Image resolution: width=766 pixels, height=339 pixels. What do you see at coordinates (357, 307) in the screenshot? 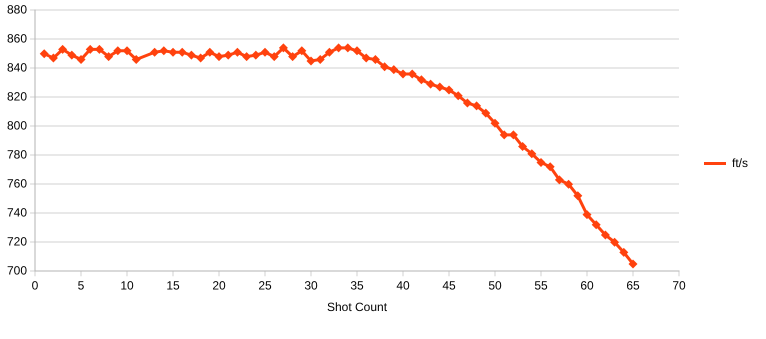
I see `x-axis-title: Shot Count` at bounding box center [357, 307].